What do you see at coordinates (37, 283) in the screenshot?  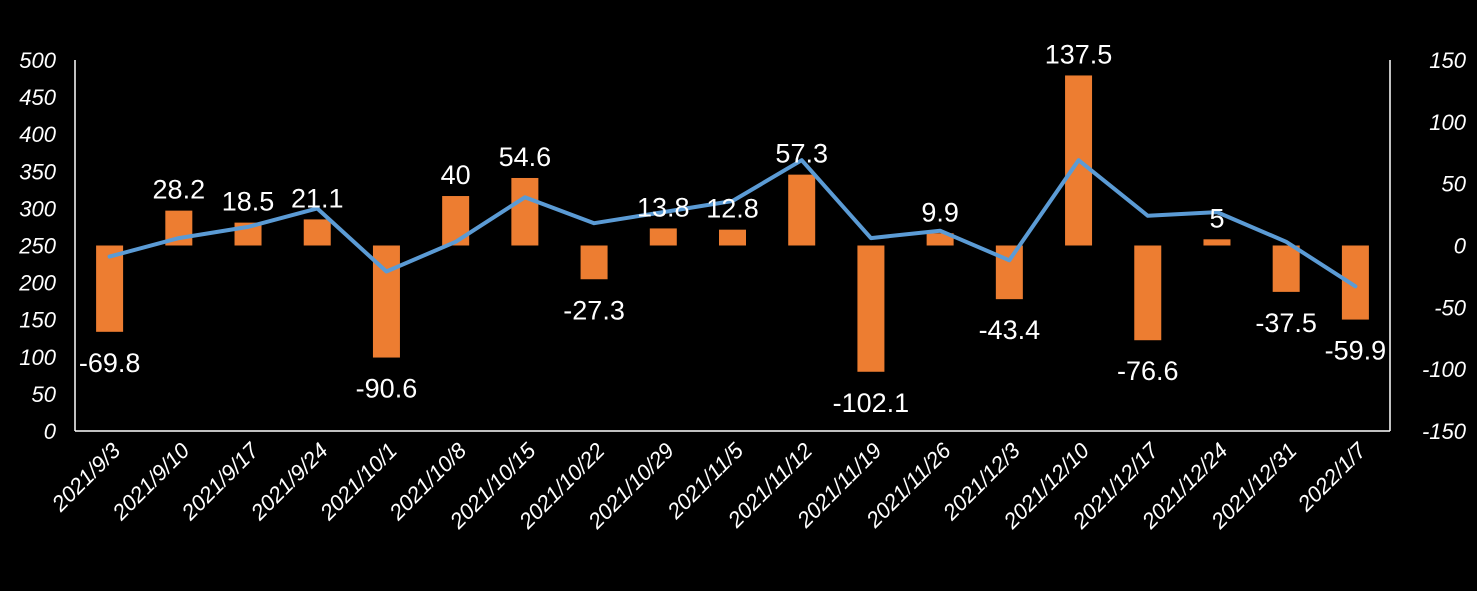 I see `y-left-tick-label: 200` at bounding box center [37, 283].